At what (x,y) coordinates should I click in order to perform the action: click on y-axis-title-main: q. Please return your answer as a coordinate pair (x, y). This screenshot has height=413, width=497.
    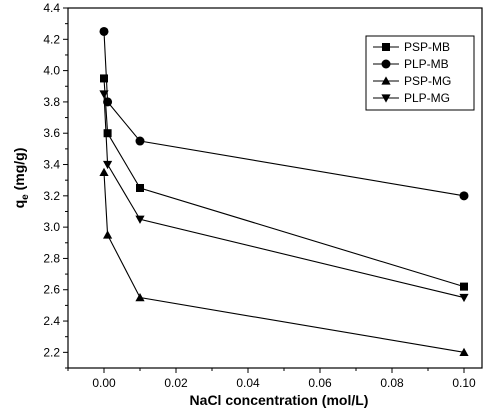
    Looking at the image, I should click on (19, 204).